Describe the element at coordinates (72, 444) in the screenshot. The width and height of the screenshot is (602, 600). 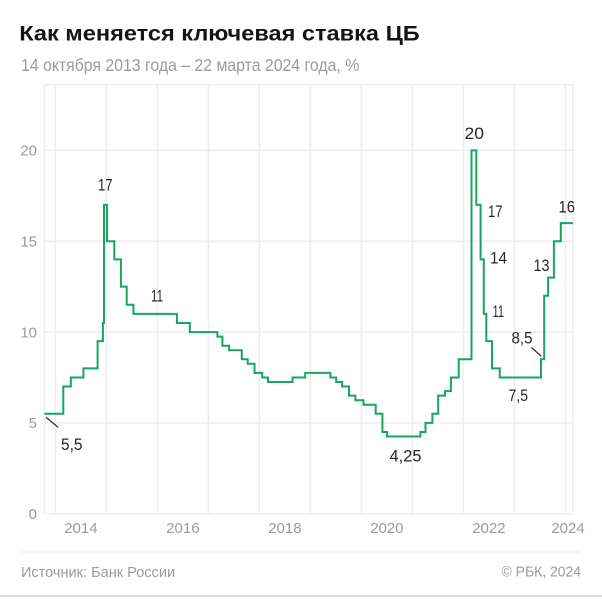
I see `svg-text: 5,5` at that location.